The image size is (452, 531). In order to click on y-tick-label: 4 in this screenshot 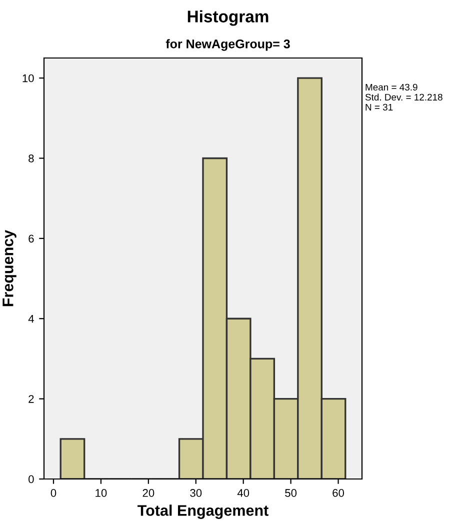, I will do `click(31, 319)`.